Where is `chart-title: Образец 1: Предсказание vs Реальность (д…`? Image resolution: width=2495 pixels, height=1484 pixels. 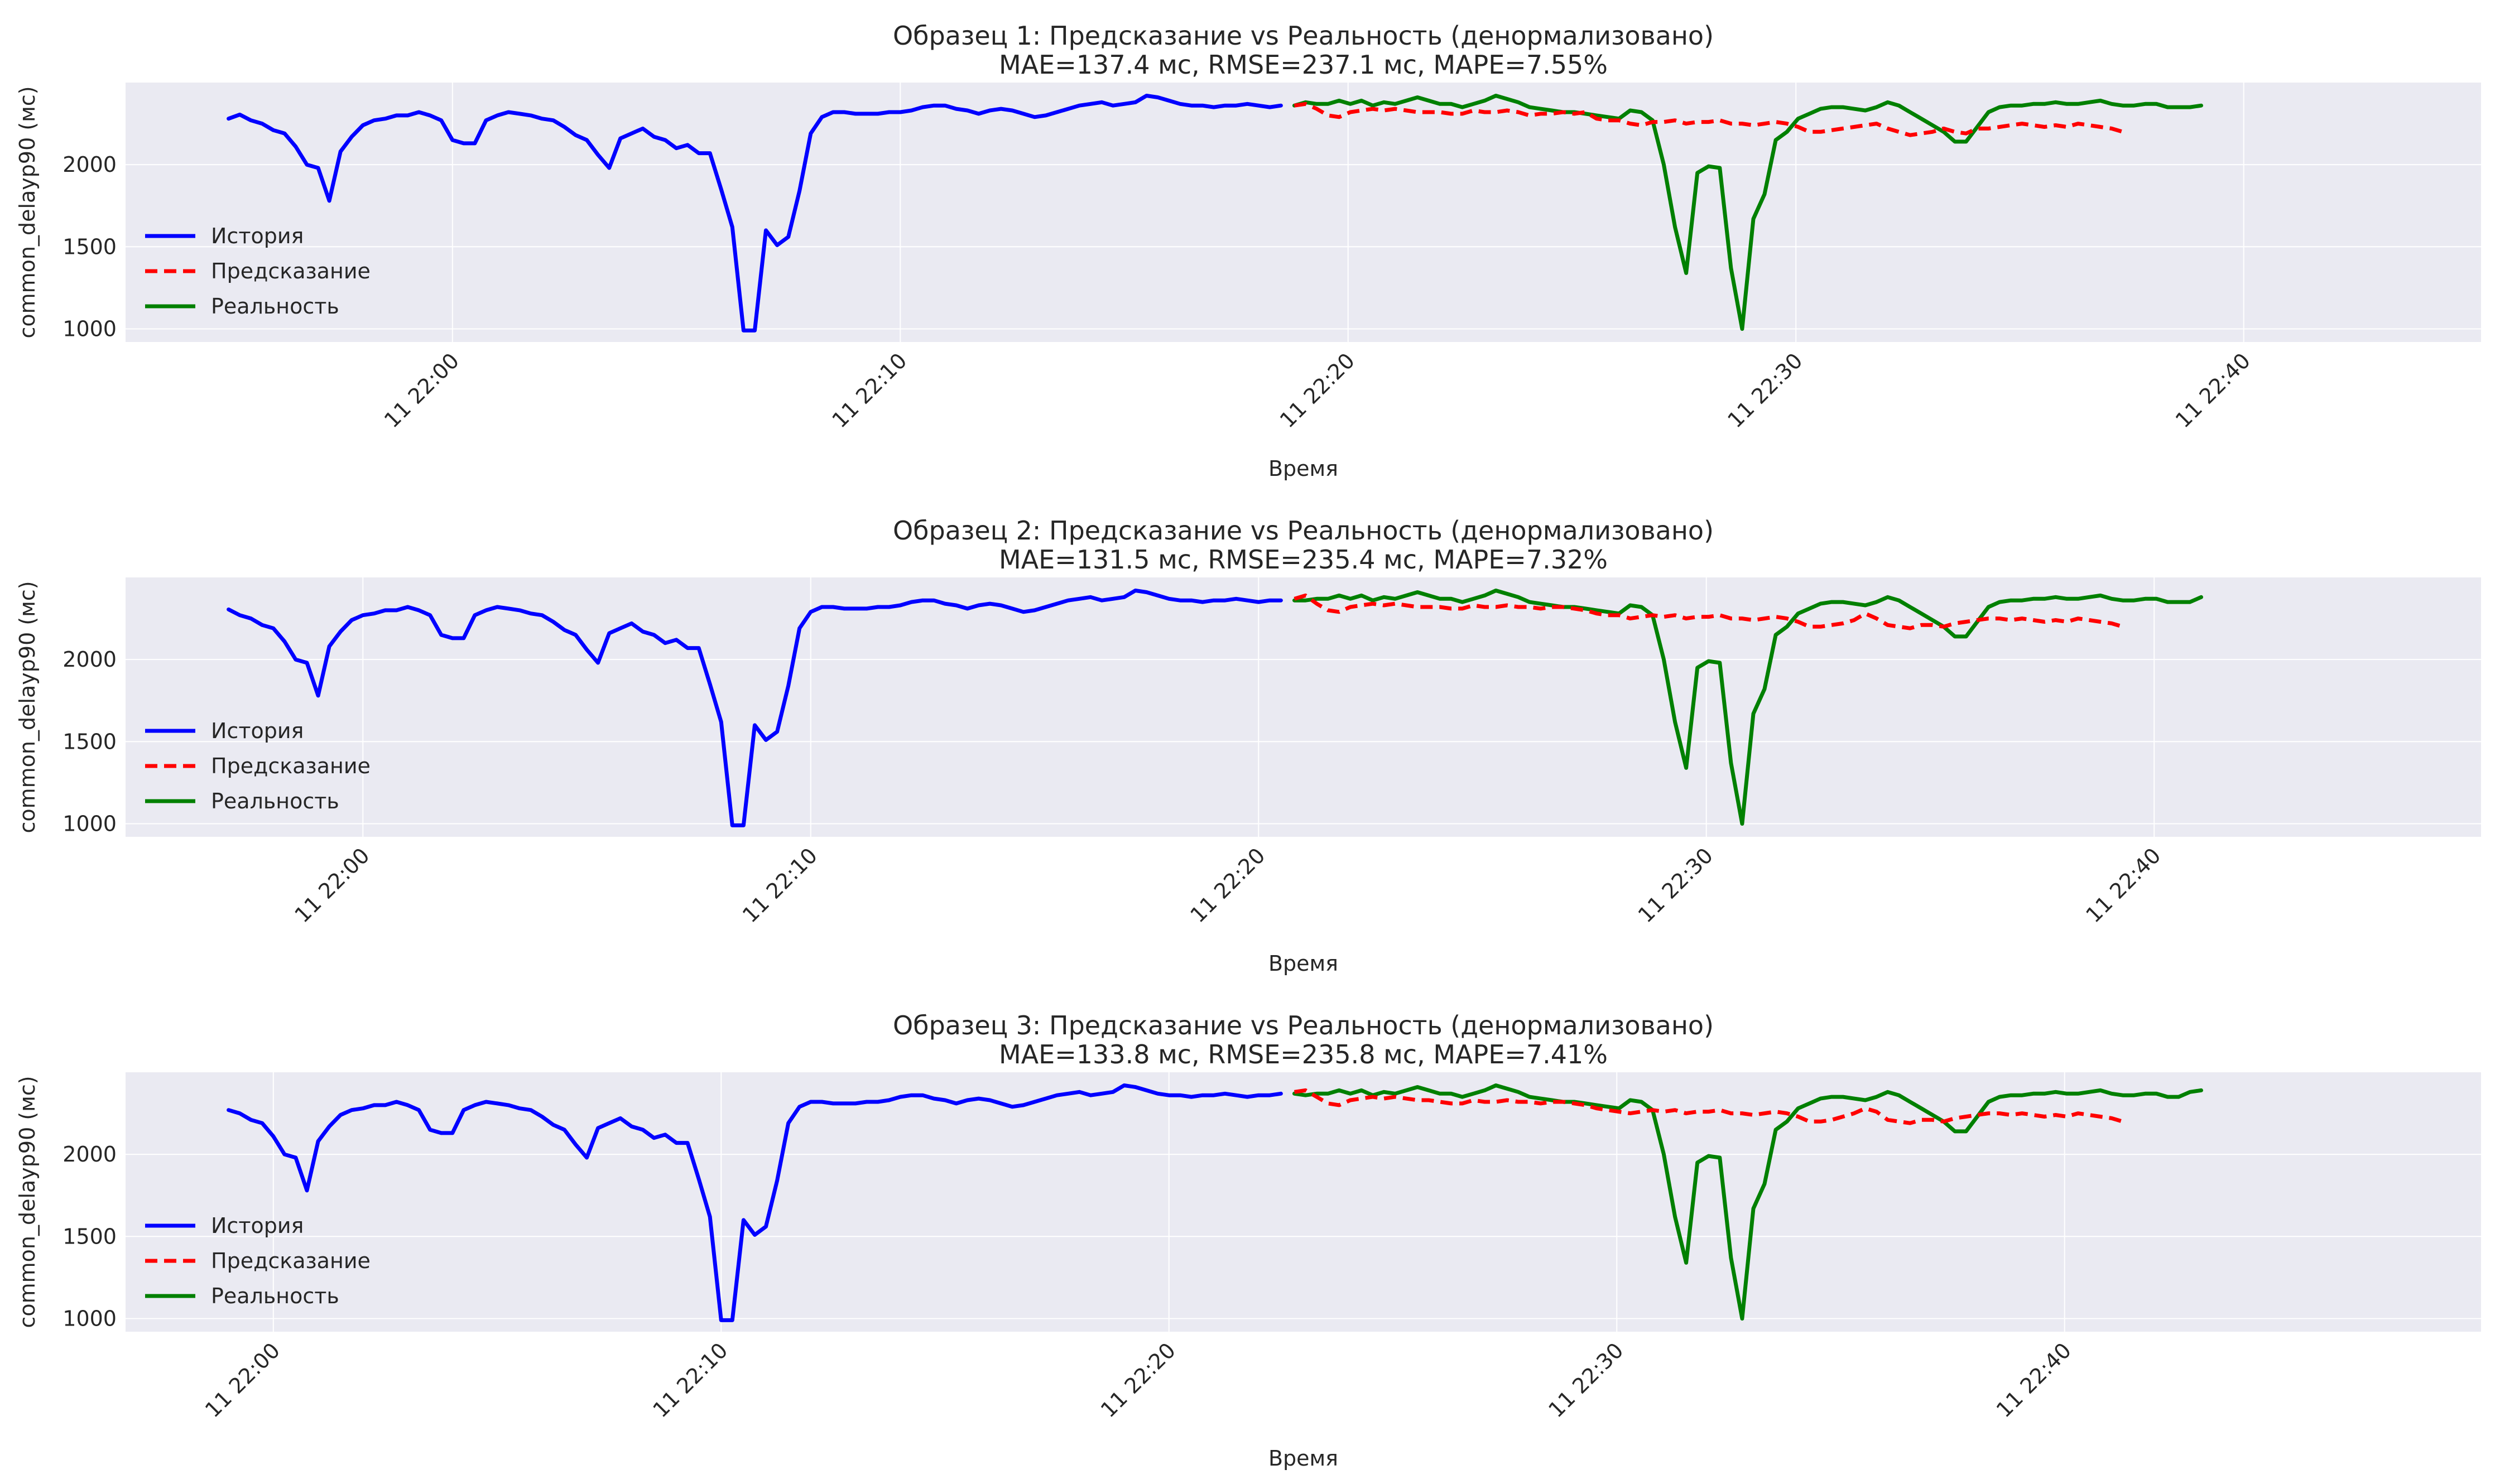
chart-title: Образец 1: Предсказание vs Реальность (д… is located at coordinates (1303, 36).